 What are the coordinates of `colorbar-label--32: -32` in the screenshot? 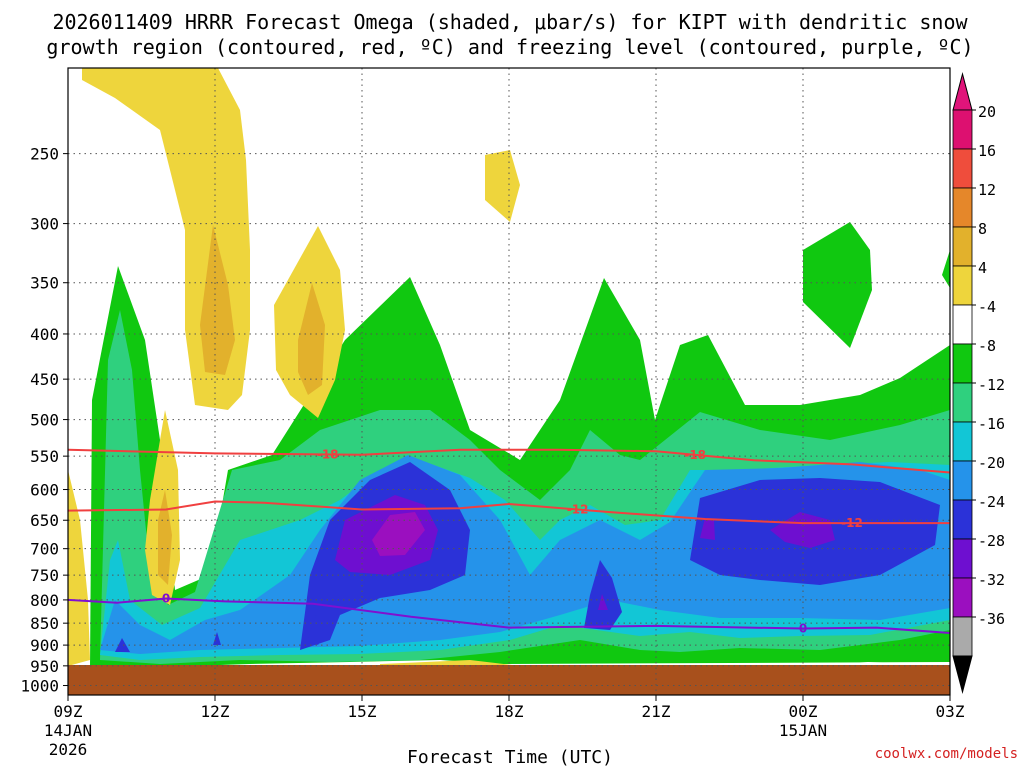 It's located at (991, 580).